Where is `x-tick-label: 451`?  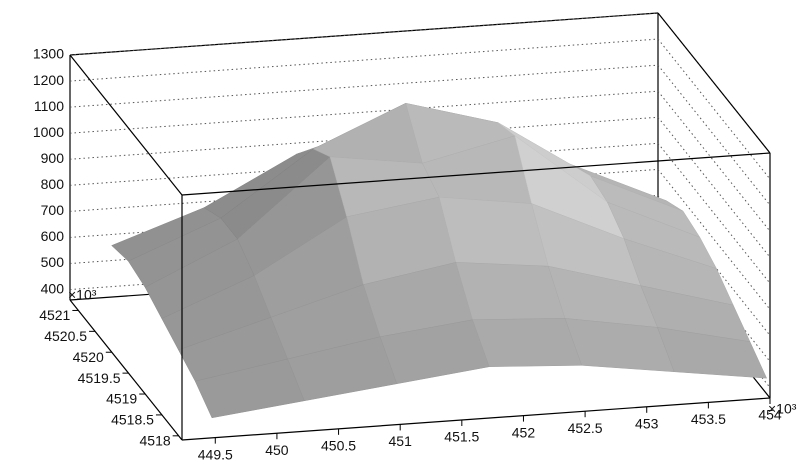
x-tick-label: 451 is located at coordinates (401, 441).